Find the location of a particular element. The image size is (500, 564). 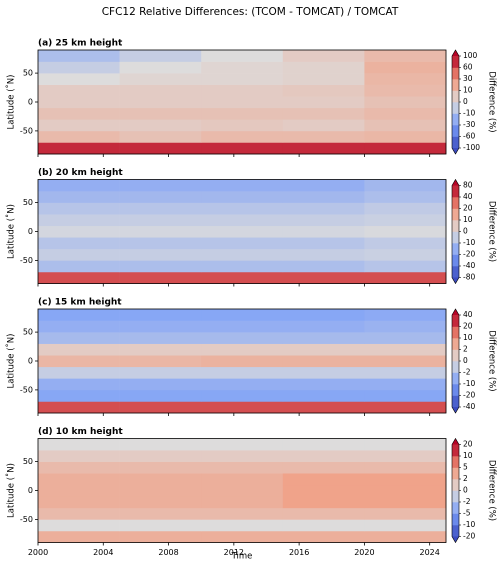

x-axis-label: Time is located at coordinates (242, 557).